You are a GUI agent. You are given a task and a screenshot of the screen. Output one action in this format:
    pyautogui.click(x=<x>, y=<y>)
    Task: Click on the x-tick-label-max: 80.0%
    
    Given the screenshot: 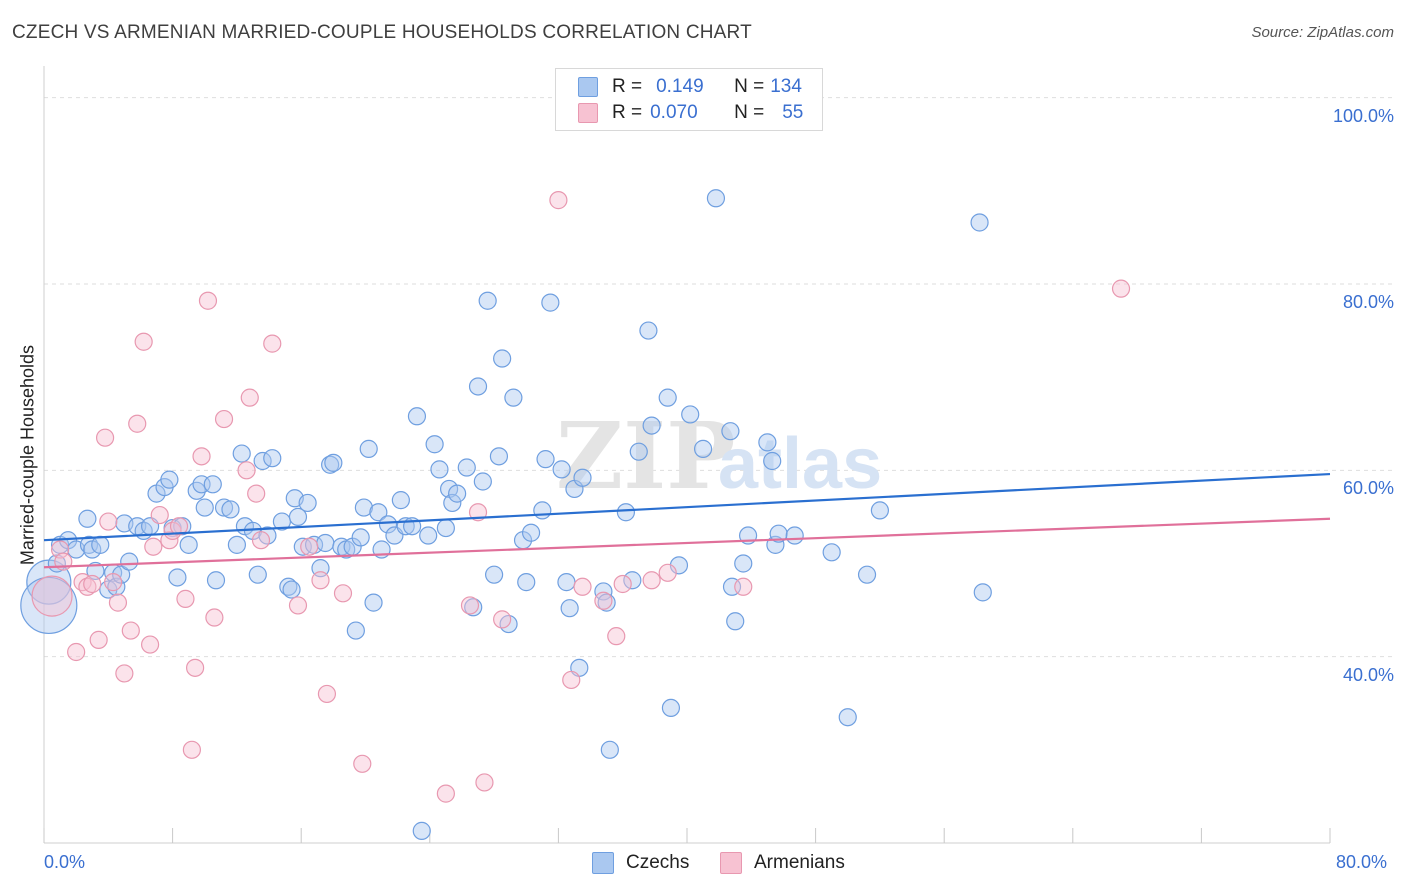 What is the action you would take?
    pyautogui.click(x=1362, y=862)
    